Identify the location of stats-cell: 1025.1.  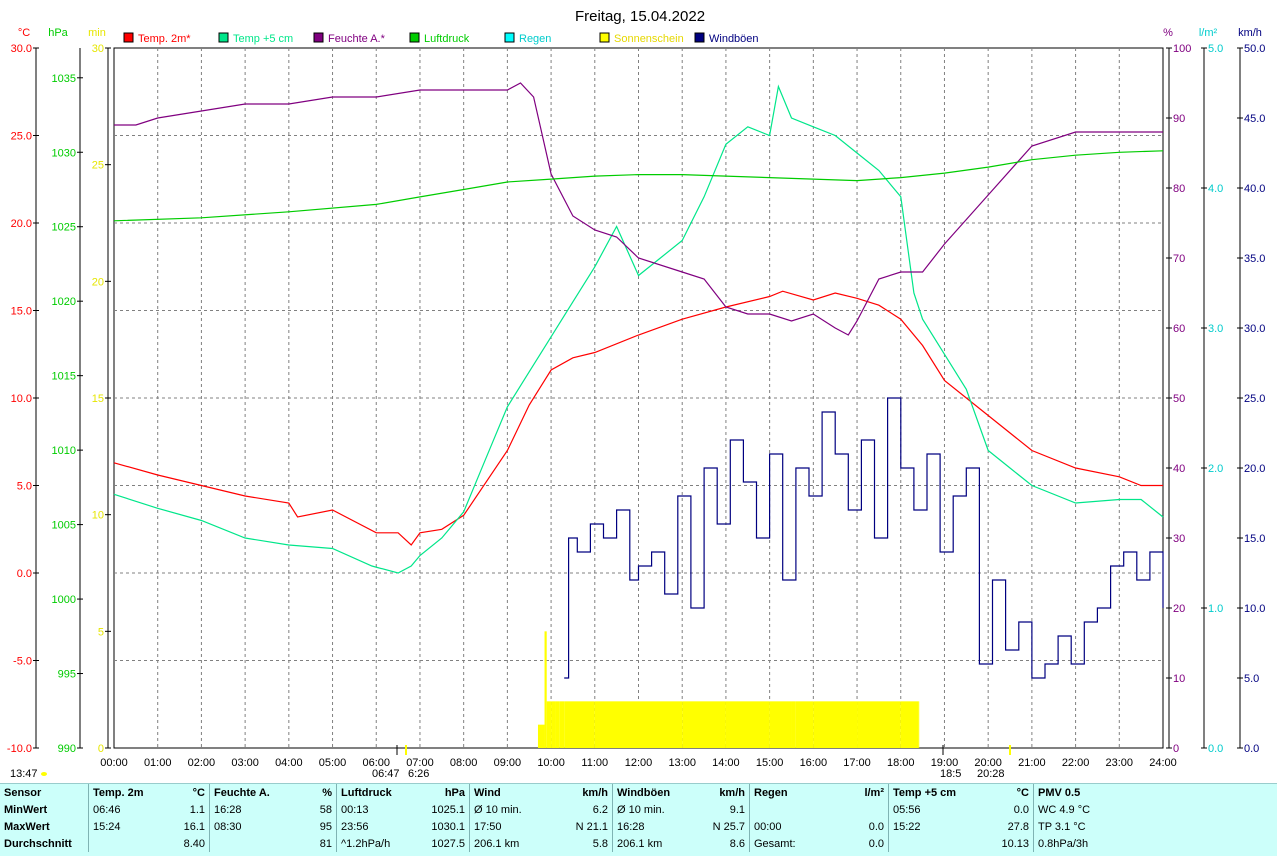
(448, 809).